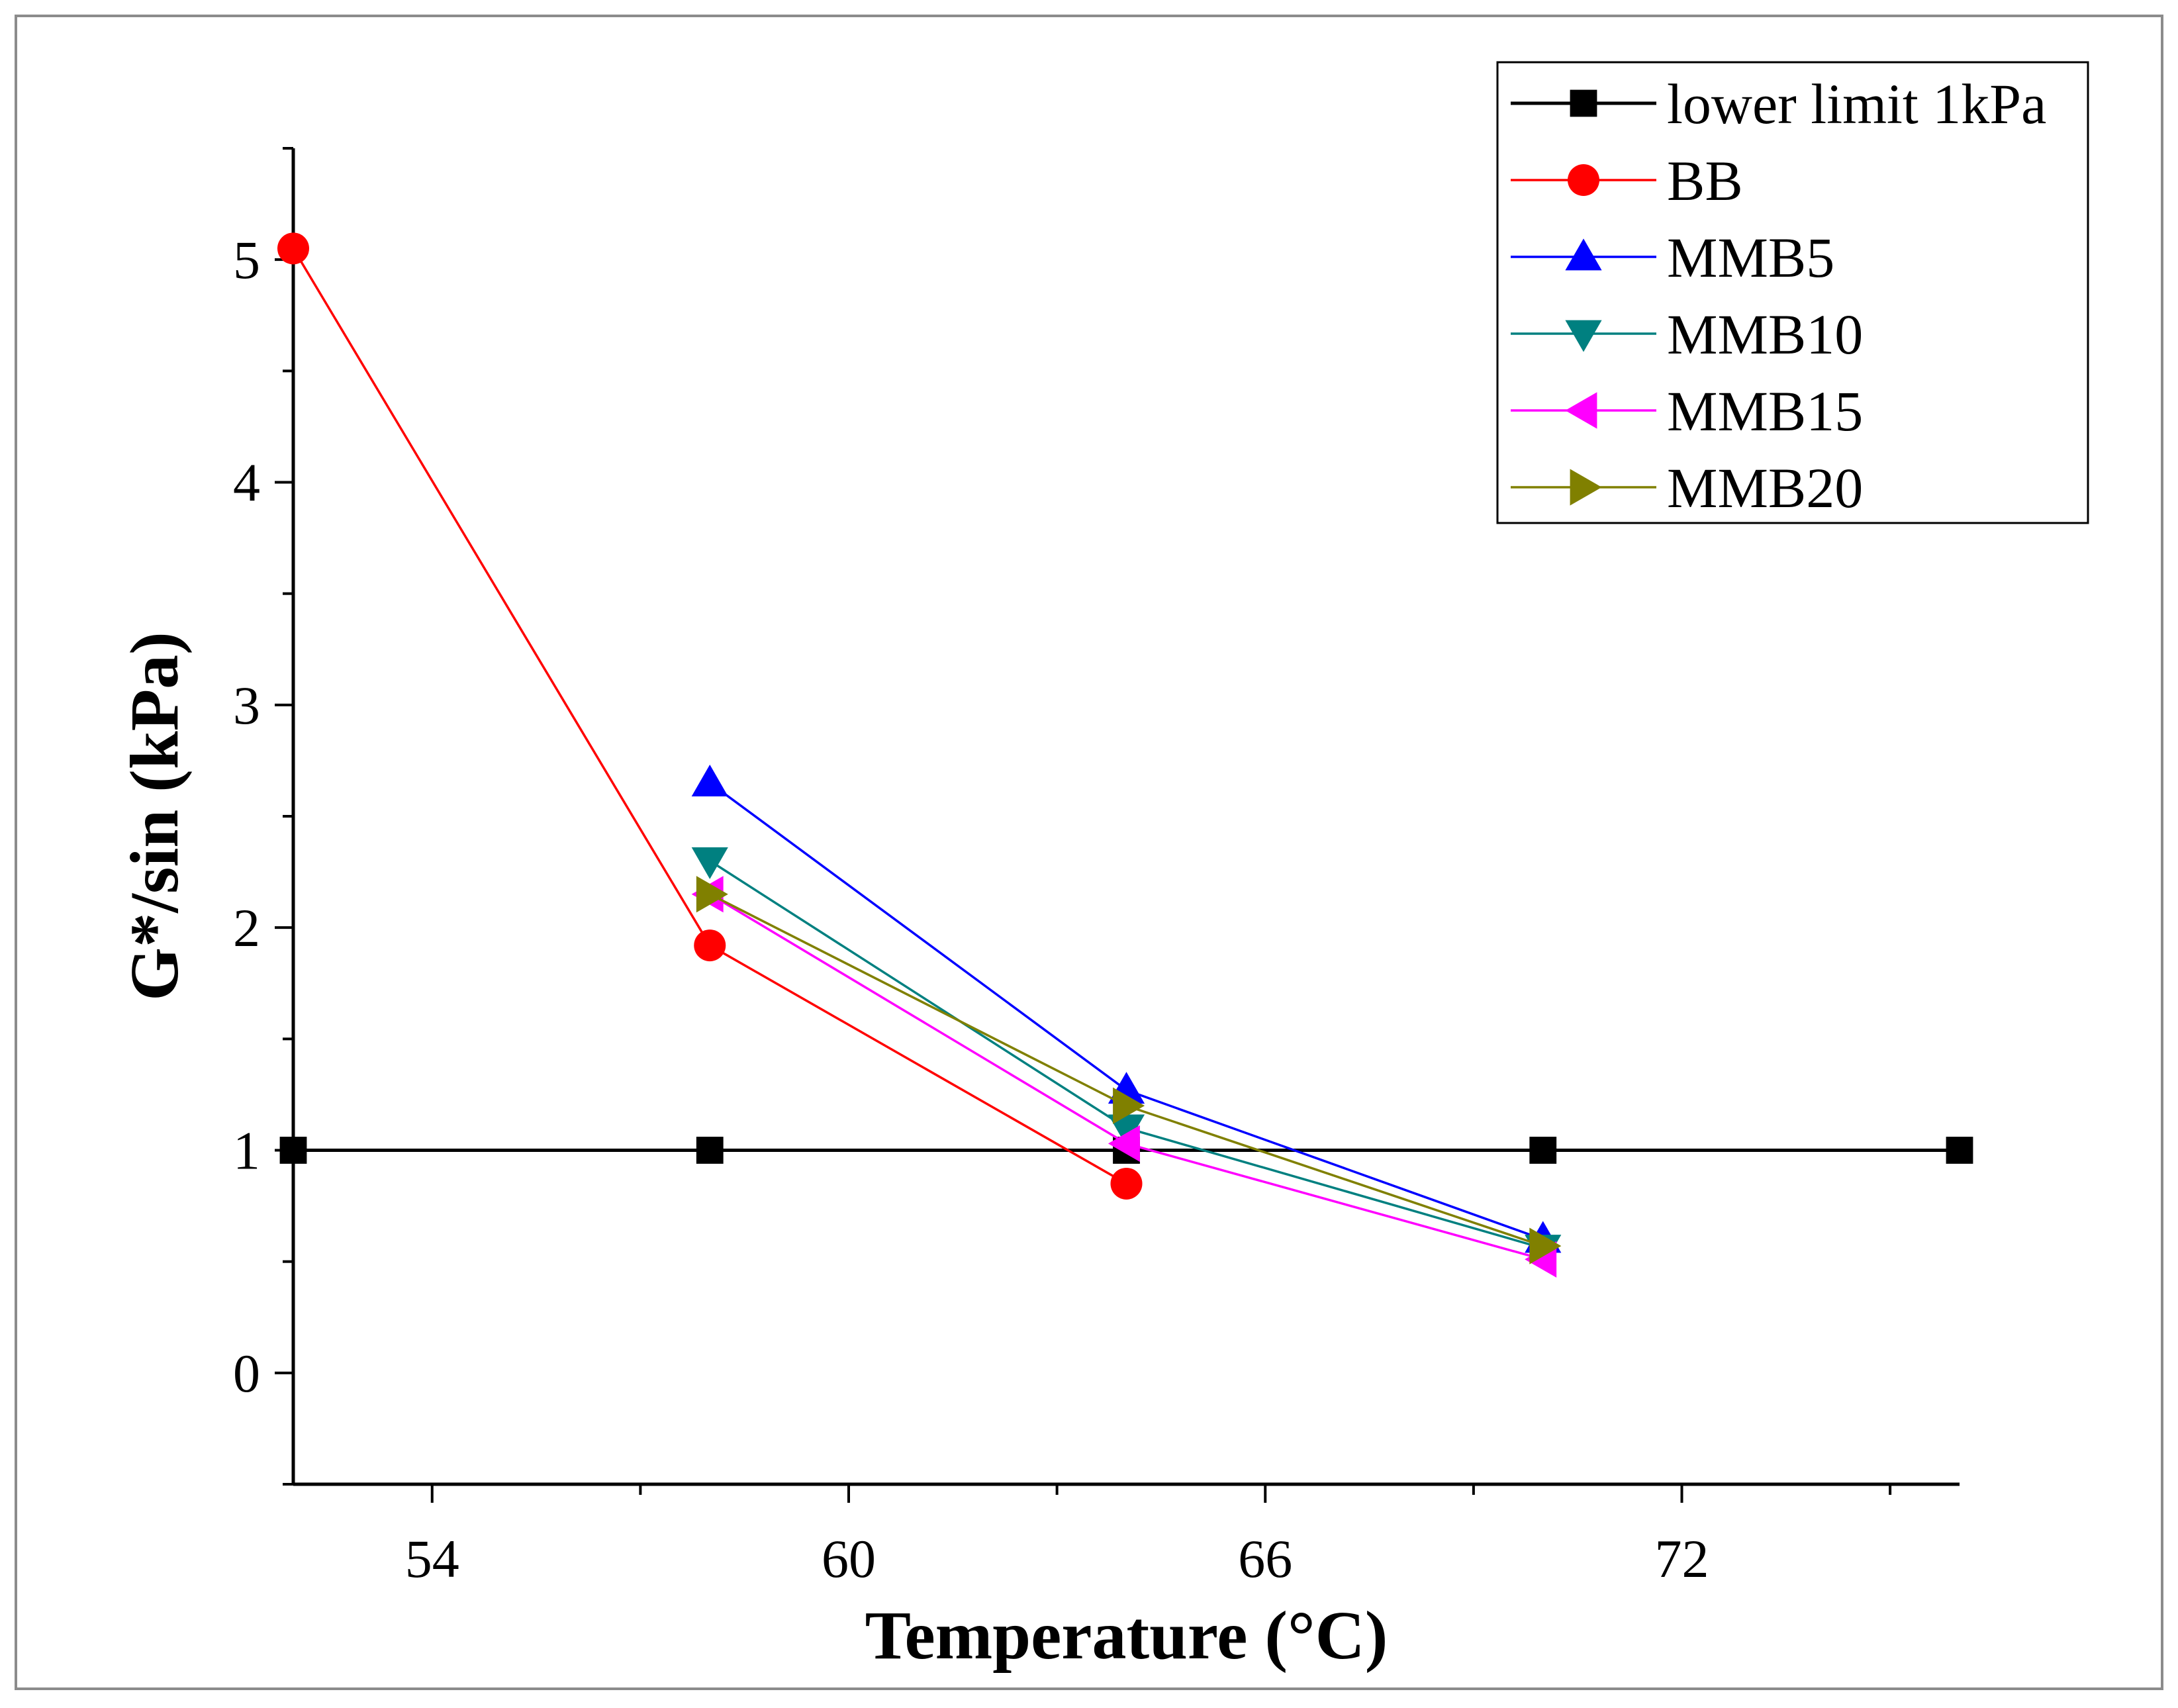  What do you see at coordinates (1682, 1559) in the screenshot?
I see `x-tick-label: 72` at bounding box center [1682, 1559].